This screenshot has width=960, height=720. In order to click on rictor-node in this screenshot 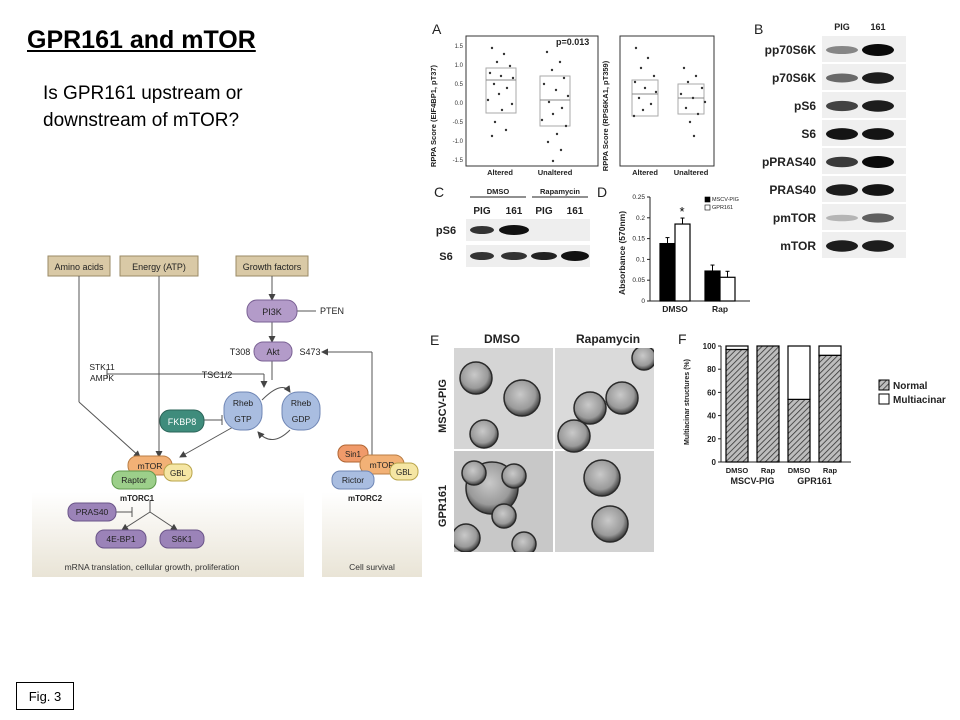, I will do `click(353, 480)`.